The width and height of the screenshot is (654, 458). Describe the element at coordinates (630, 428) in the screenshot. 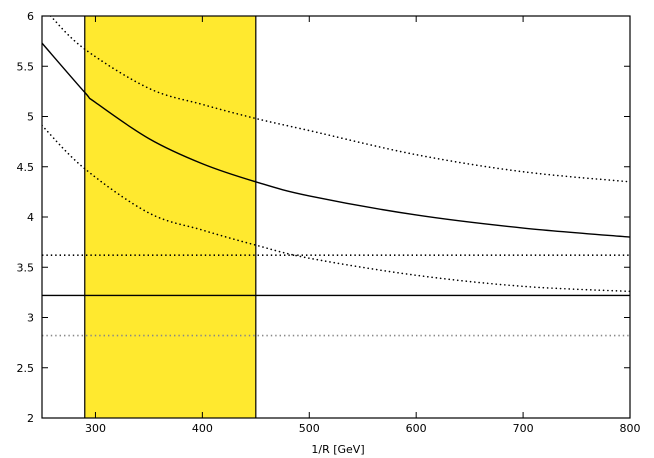

I see `x-tick-label: 800` at that location.